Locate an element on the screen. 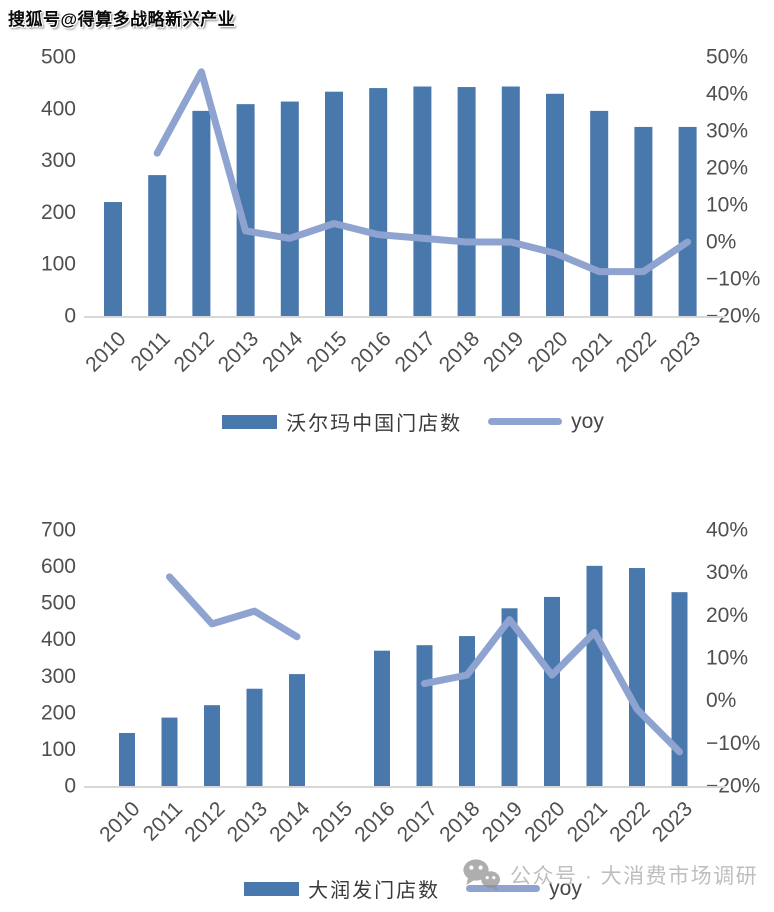 The width and height of the screenshot is (774, 912). bar-series-label: 大润发门店数 is located at coordinates (374, 891).